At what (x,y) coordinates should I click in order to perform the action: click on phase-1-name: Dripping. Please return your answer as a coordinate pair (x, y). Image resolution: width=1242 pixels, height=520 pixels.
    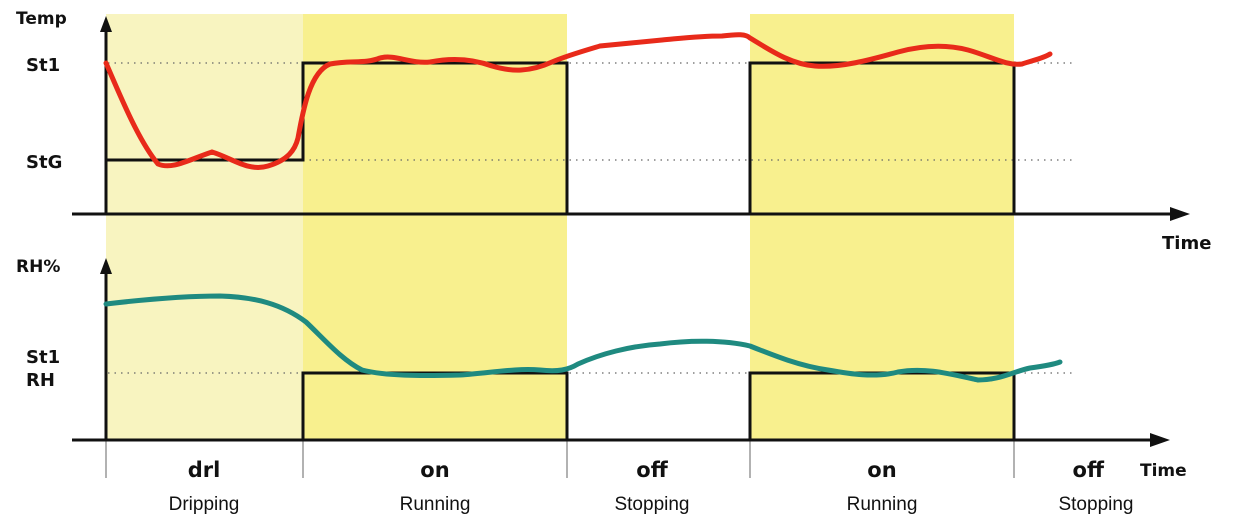
    Looking at the image, I should click on (204, 504).